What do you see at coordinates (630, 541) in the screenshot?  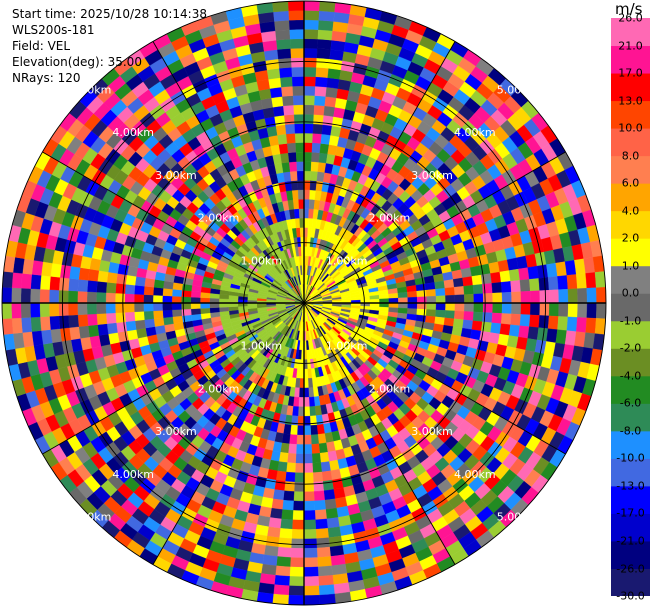 I see `colorbar-tick: -21.0` at bounding box center [630, 541].